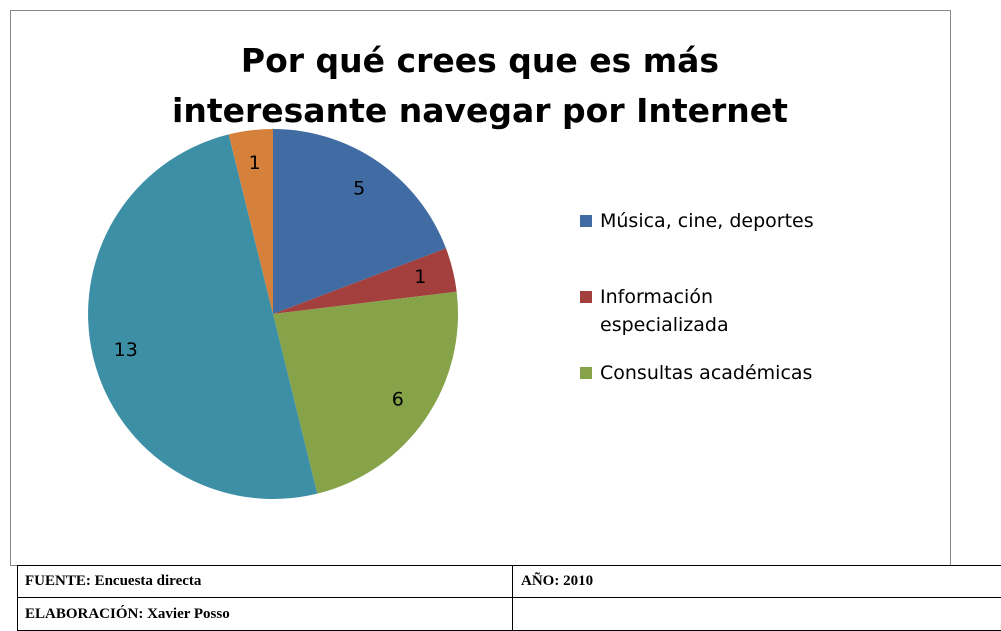  I want to click on legend-label: Consultas académicas, so click(706, 373).